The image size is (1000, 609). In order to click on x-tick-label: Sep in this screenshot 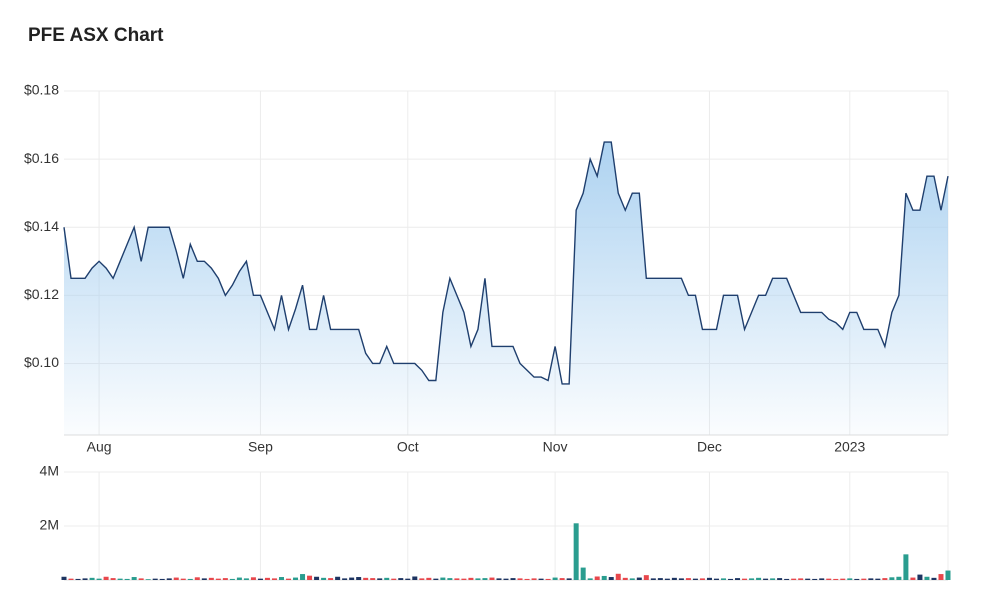, I will do `click(260, 447)`.